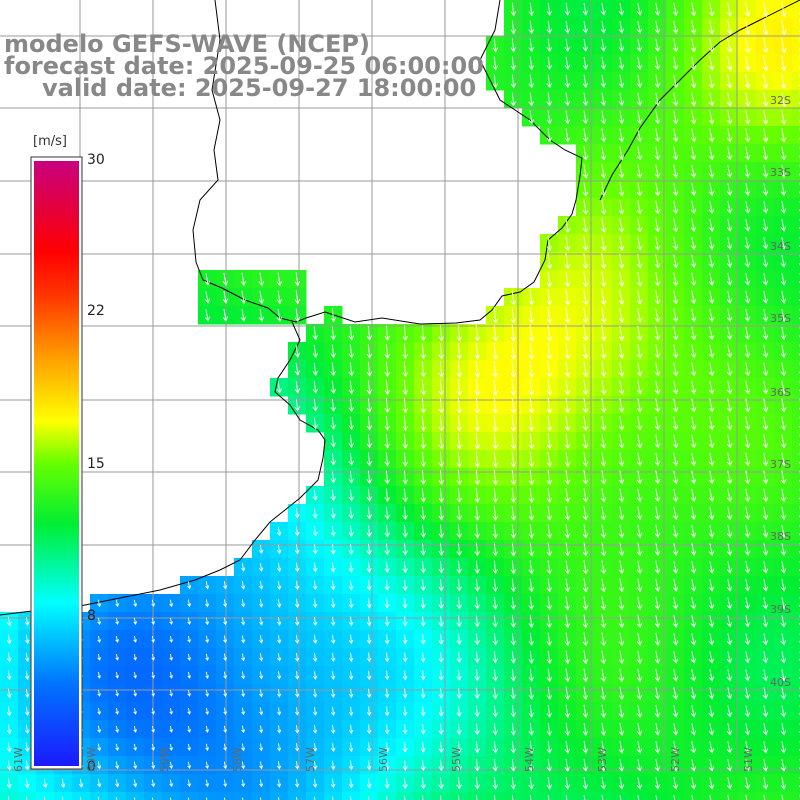 This screenshot has width=800, height=800. Describe the element at coordinates (96, 311) in the screenshot. I see `colorbar-tick-22: 22` at that location.